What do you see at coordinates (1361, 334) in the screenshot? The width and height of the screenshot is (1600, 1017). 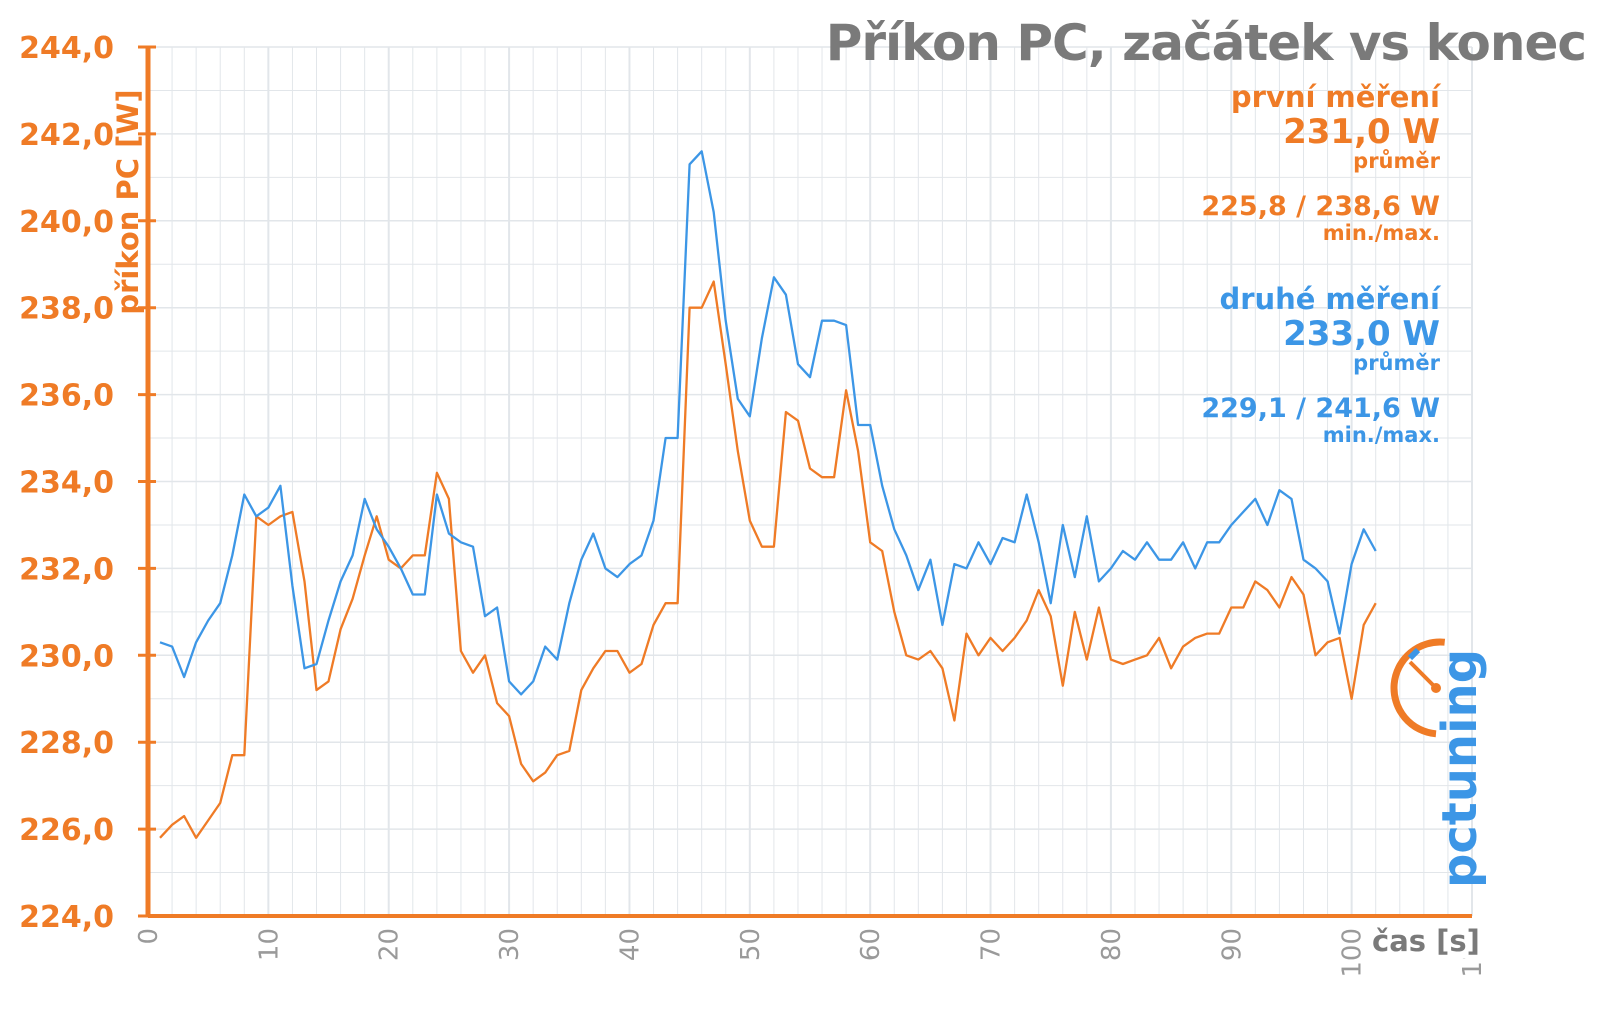 I see `legend-second-average: 233,0 W` at bounding box center [1361, 334].